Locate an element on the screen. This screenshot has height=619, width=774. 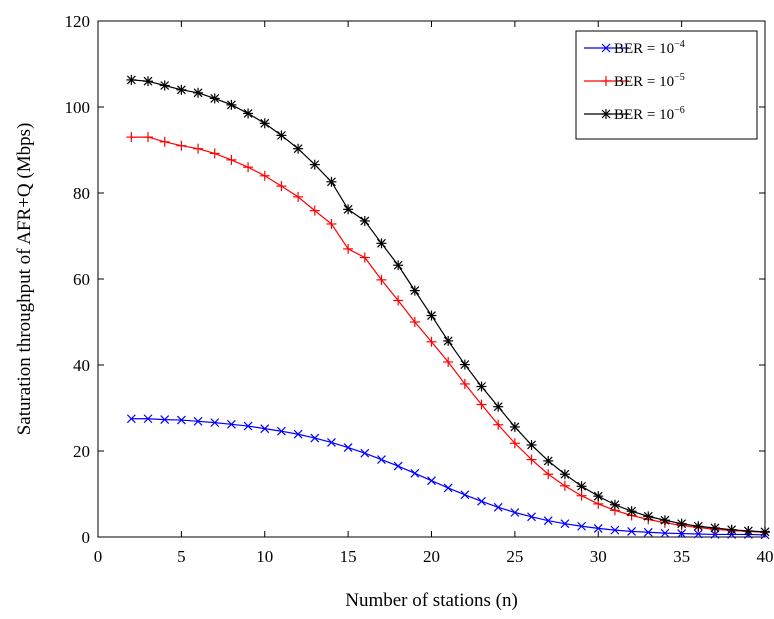
legend-item: BER = 10−5 is located at coordinates (634, 81).